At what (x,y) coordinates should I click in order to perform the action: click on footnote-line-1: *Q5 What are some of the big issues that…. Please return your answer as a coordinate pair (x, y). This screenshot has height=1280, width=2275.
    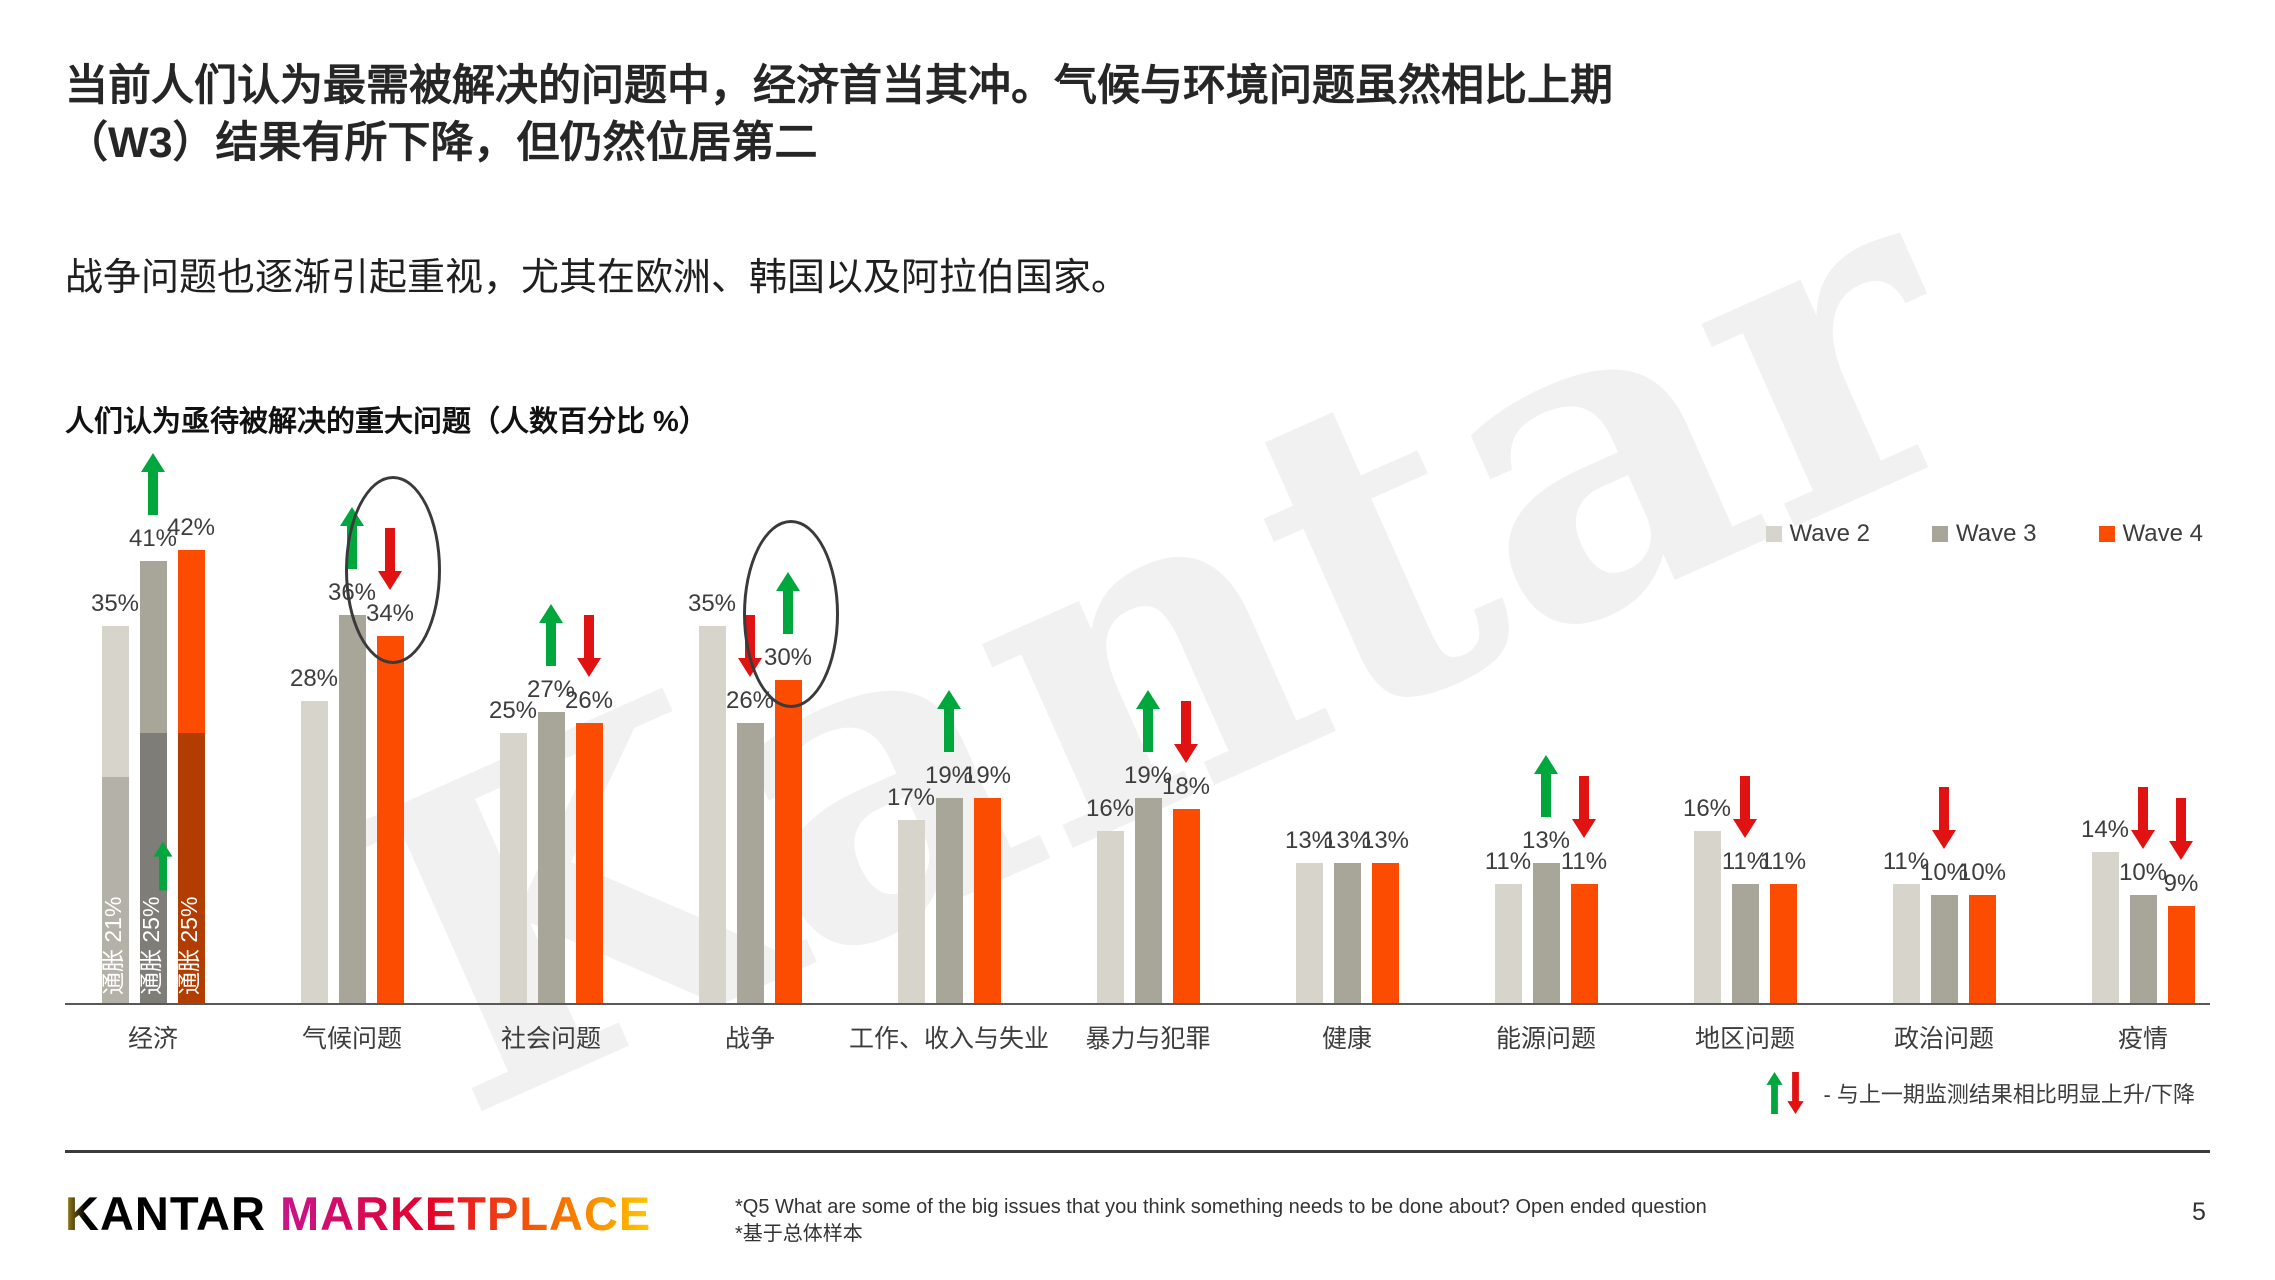
    Looking at the image, I should click on (1221, 1207).